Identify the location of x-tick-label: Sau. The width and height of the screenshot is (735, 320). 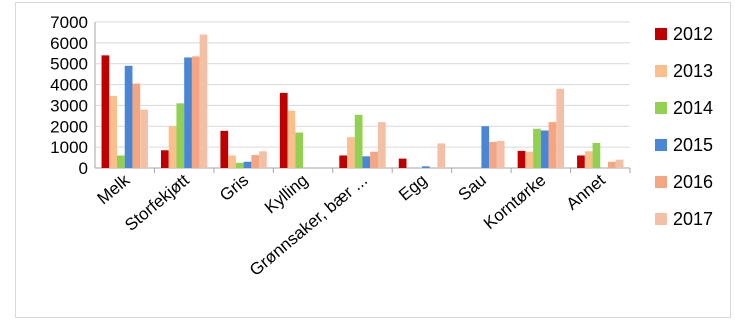
(472, 188).